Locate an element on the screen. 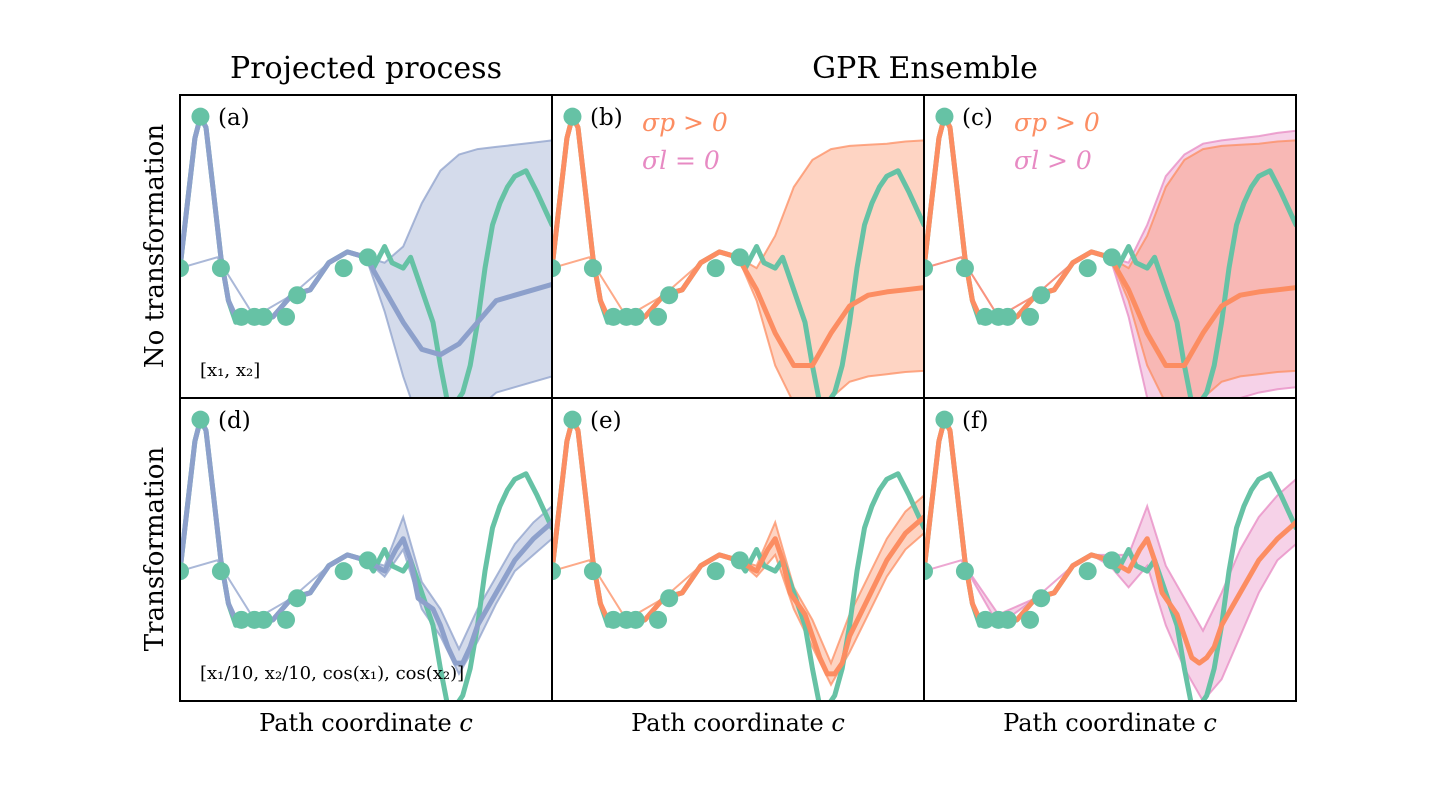 This screenshot has width=1441, height=788. panel-c: (c) σp > 0 σl > 0 is located at coordinates (1110, 246).